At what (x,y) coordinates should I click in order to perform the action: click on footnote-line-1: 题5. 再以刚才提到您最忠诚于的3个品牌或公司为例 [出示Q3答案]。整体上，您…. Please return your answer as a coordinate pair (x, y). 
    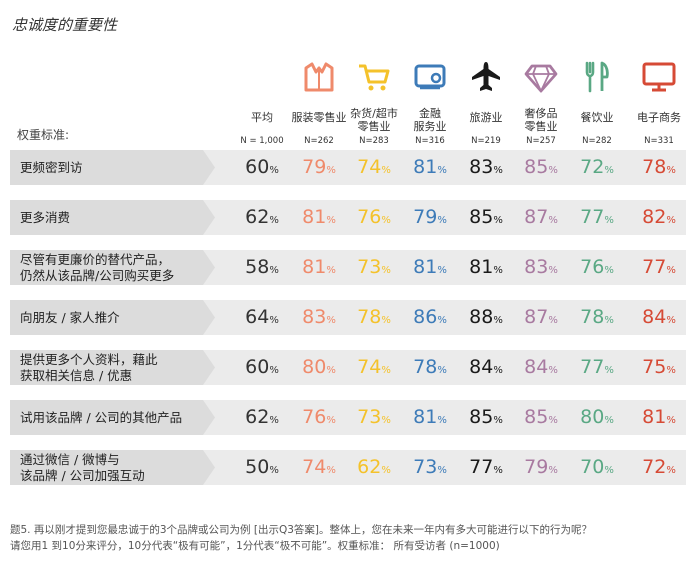
    Looking at the image, I should click on (301, 530).